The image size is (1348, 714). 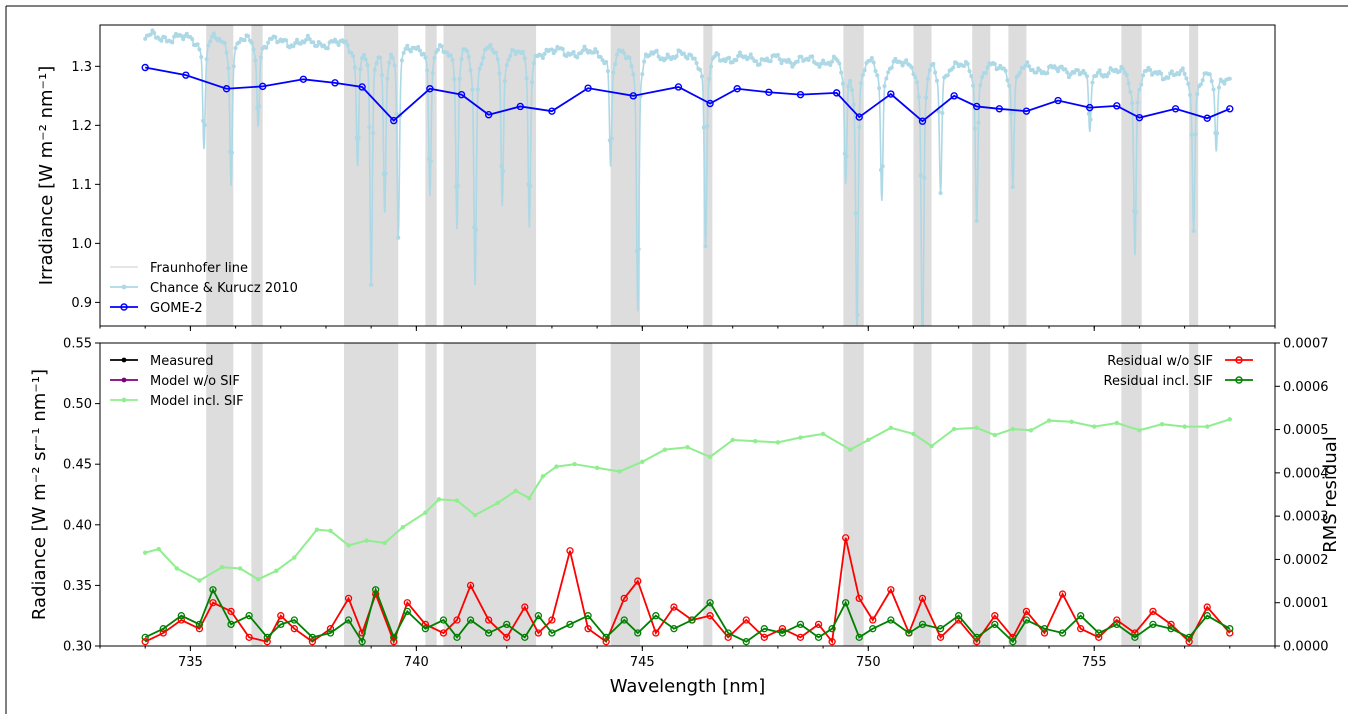 I want to click on y-right-tick-label: 0.0000, so click(x=1306, y=647).